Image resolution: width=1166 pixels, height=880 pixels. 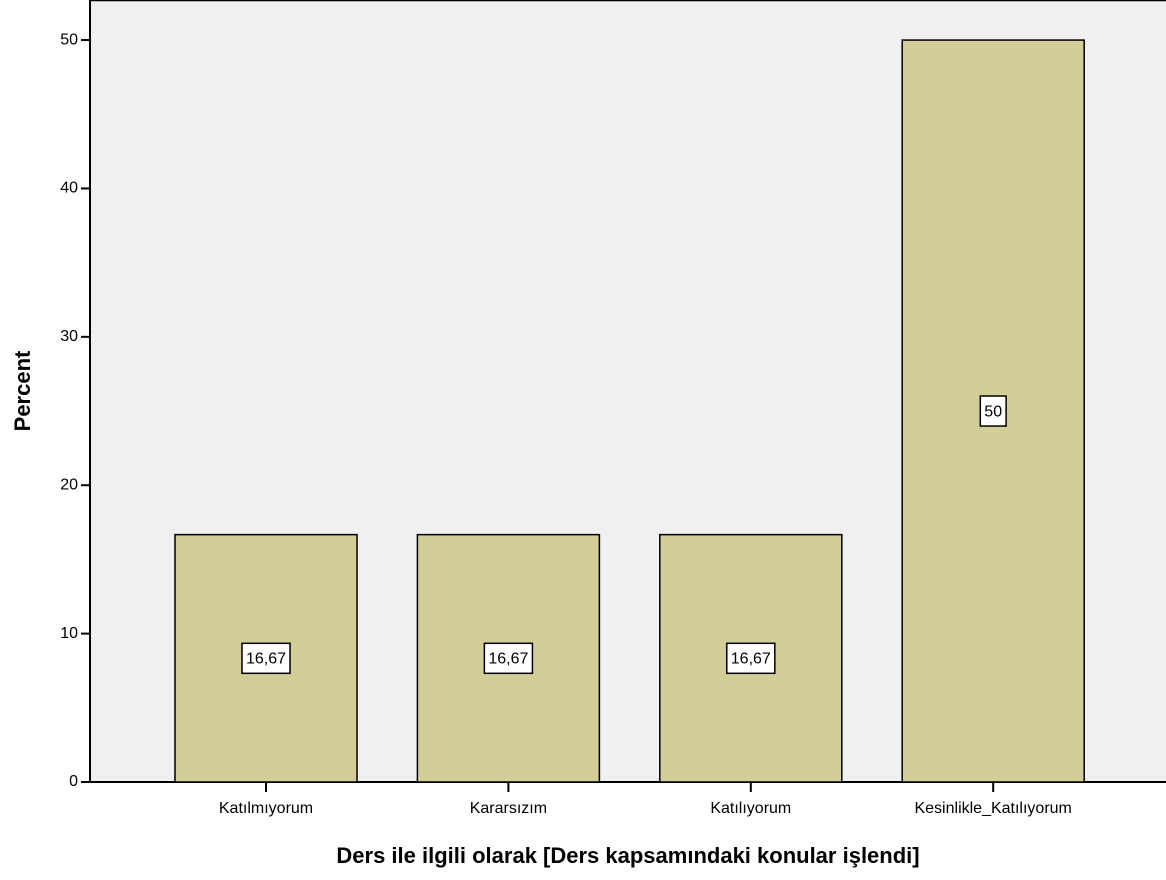 What do you see at coordinates (73, 781) in the screenshot?
I see `y-tick-label: 0` at bounding box center [73, 781].